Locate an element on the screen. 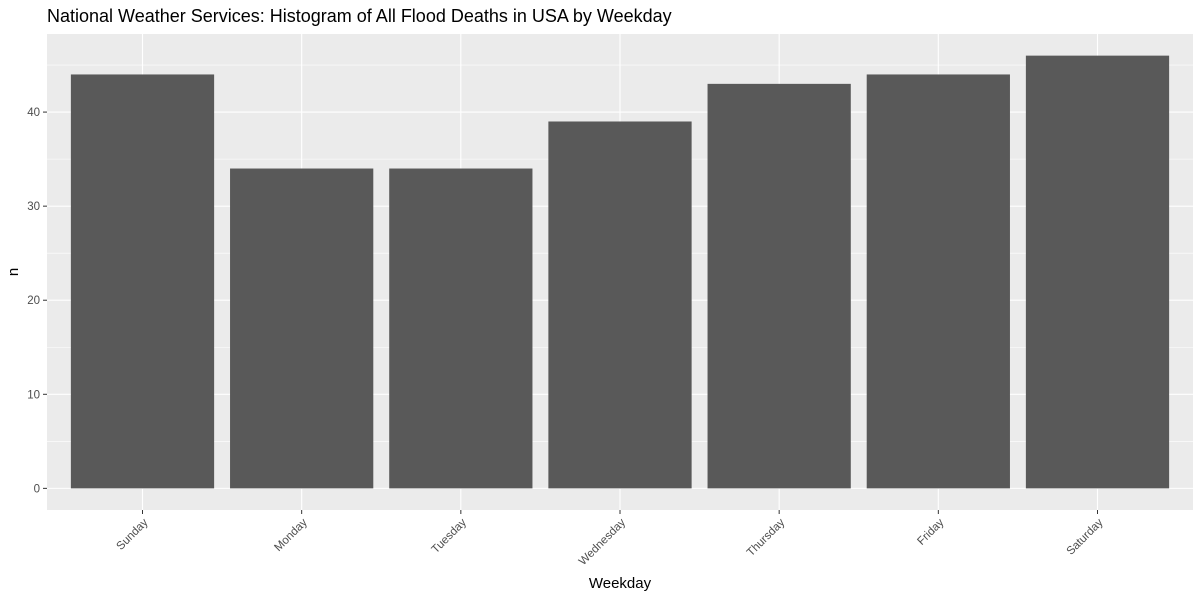  x-tick-label: Wednesday is located at coordinates (602, 541).